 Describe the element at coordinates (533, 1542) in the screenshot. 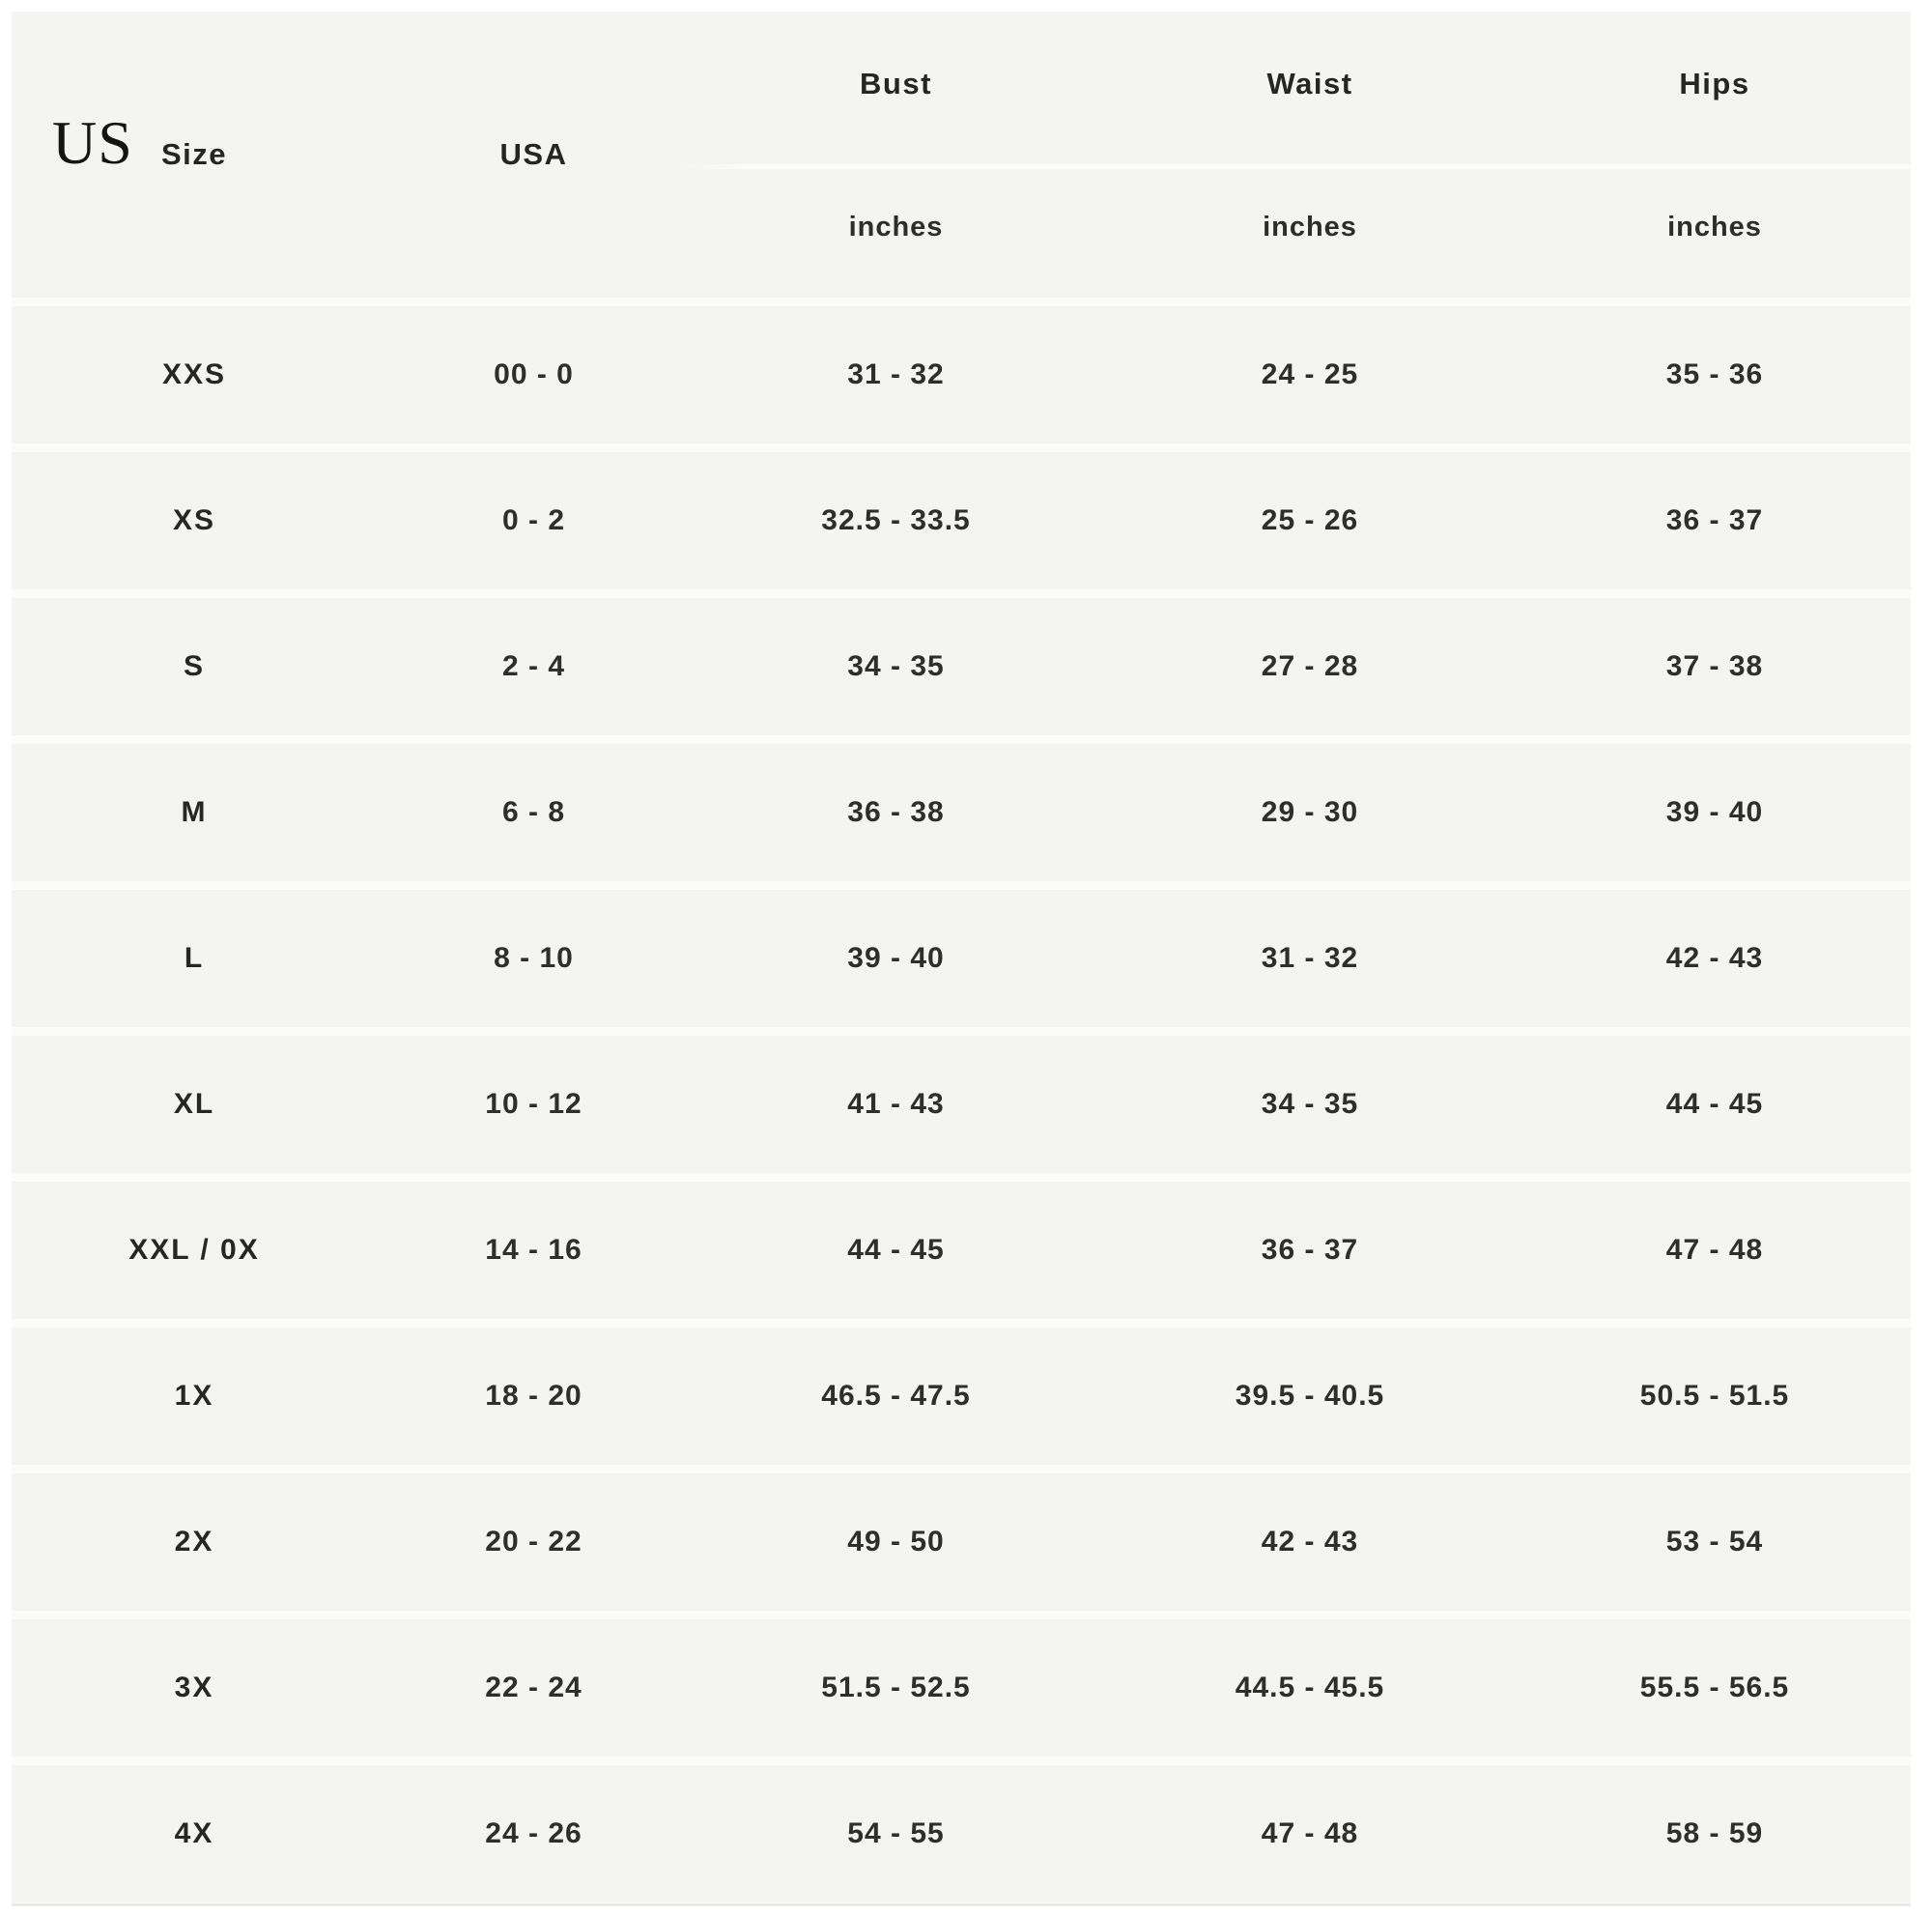

I see `cell-usa: 20 - 22` at that location.